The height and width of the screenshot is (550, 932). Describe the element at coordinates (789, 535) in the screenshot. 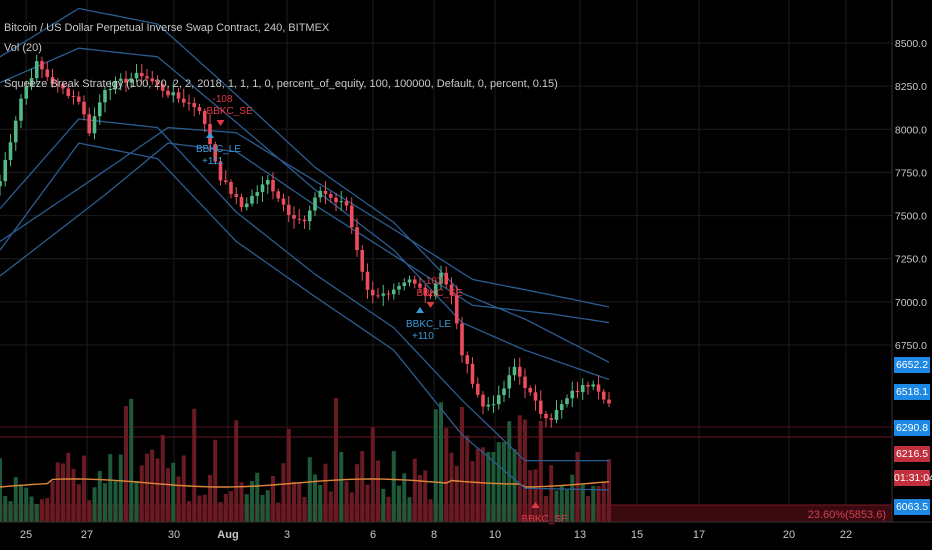

I see `time-tick-label: 20` at that location.